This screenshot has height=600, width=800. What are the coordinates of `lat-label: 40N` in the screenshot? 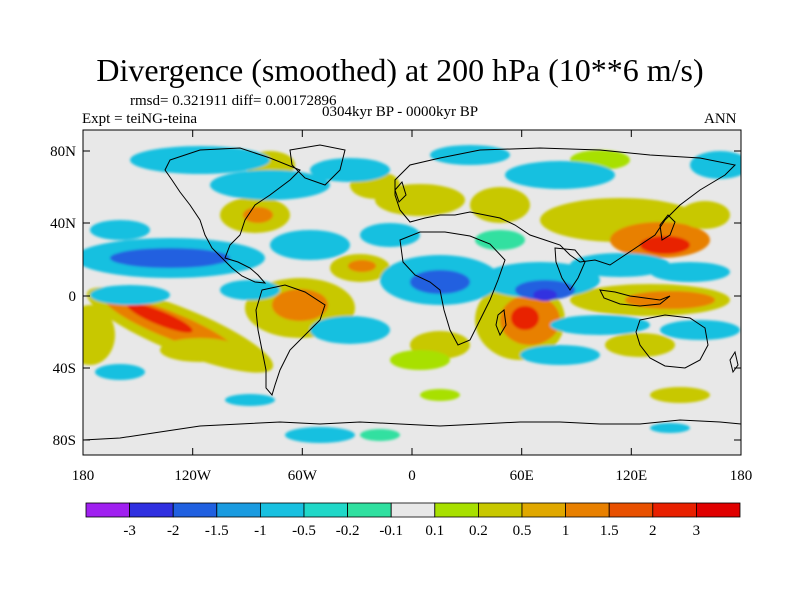 It's located at (63, 224).